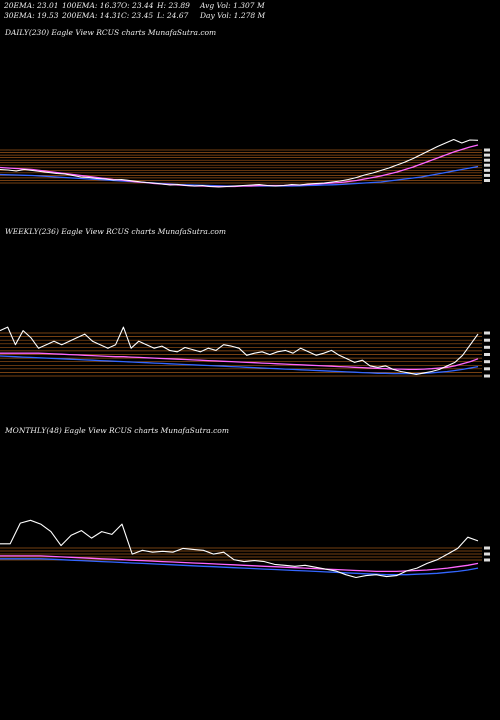 Image resolution: width=500 pixels, height=720 pixels. What do you see at coordinates (232, 5) in the screenshot?
I see `stat-avg-vol: Avg Vol: 1.307 M` at bounding box center [232, 5].